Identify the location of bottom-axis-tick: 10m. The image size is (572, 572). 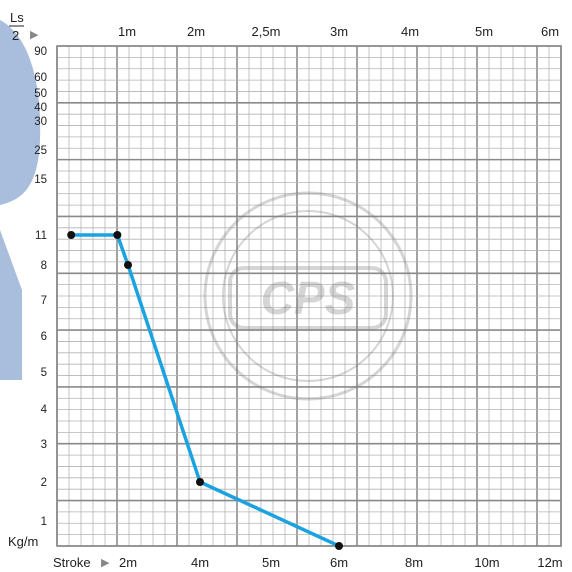
(486, 562).